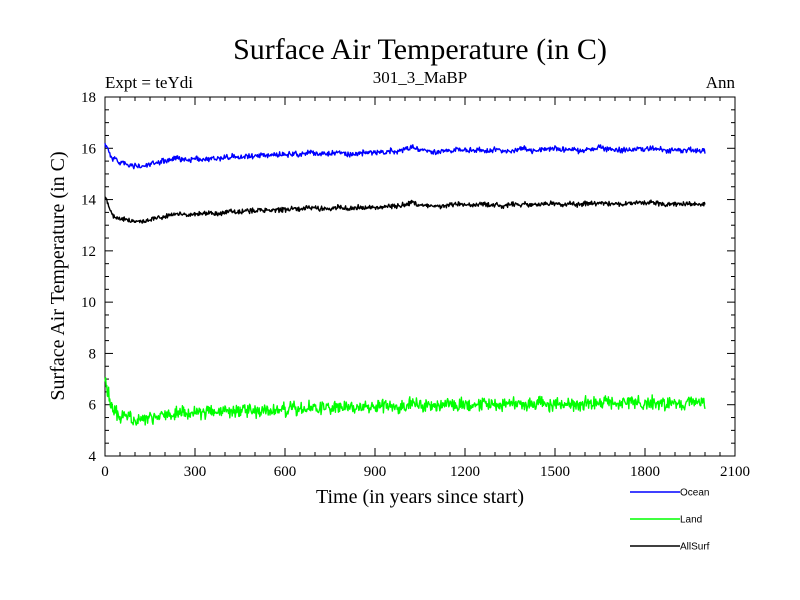 This screenshot has width=800, height=600. I want to click on run-label: 301_3_MaBP, so click(420, 77).